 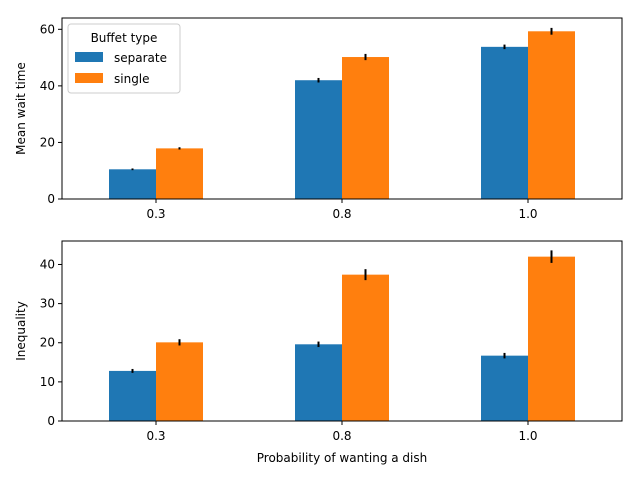 What do you see at coordinates (140, 58) in the screenshot?
I see `legend-label-separate: separate` at bounding box center [140, 58].